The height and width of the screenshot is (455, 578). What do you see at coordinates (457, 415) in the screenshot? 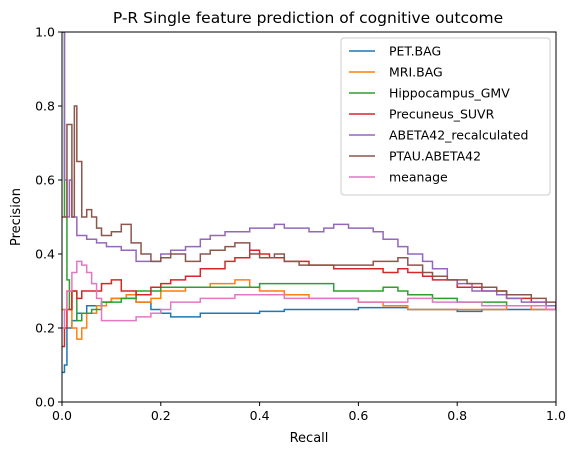
I see `x-tick-label: 0.8` at bounding box center [457, 415].